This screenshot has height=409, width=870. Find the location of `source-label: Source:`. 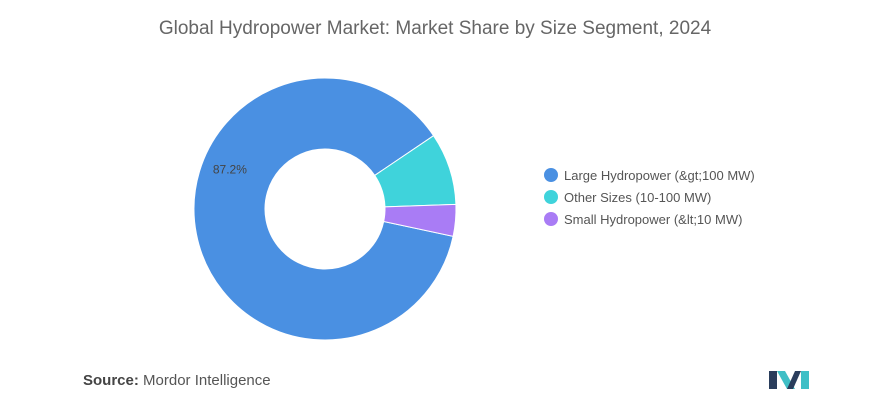

source-label: Source: is located at coordinates (111, 380).